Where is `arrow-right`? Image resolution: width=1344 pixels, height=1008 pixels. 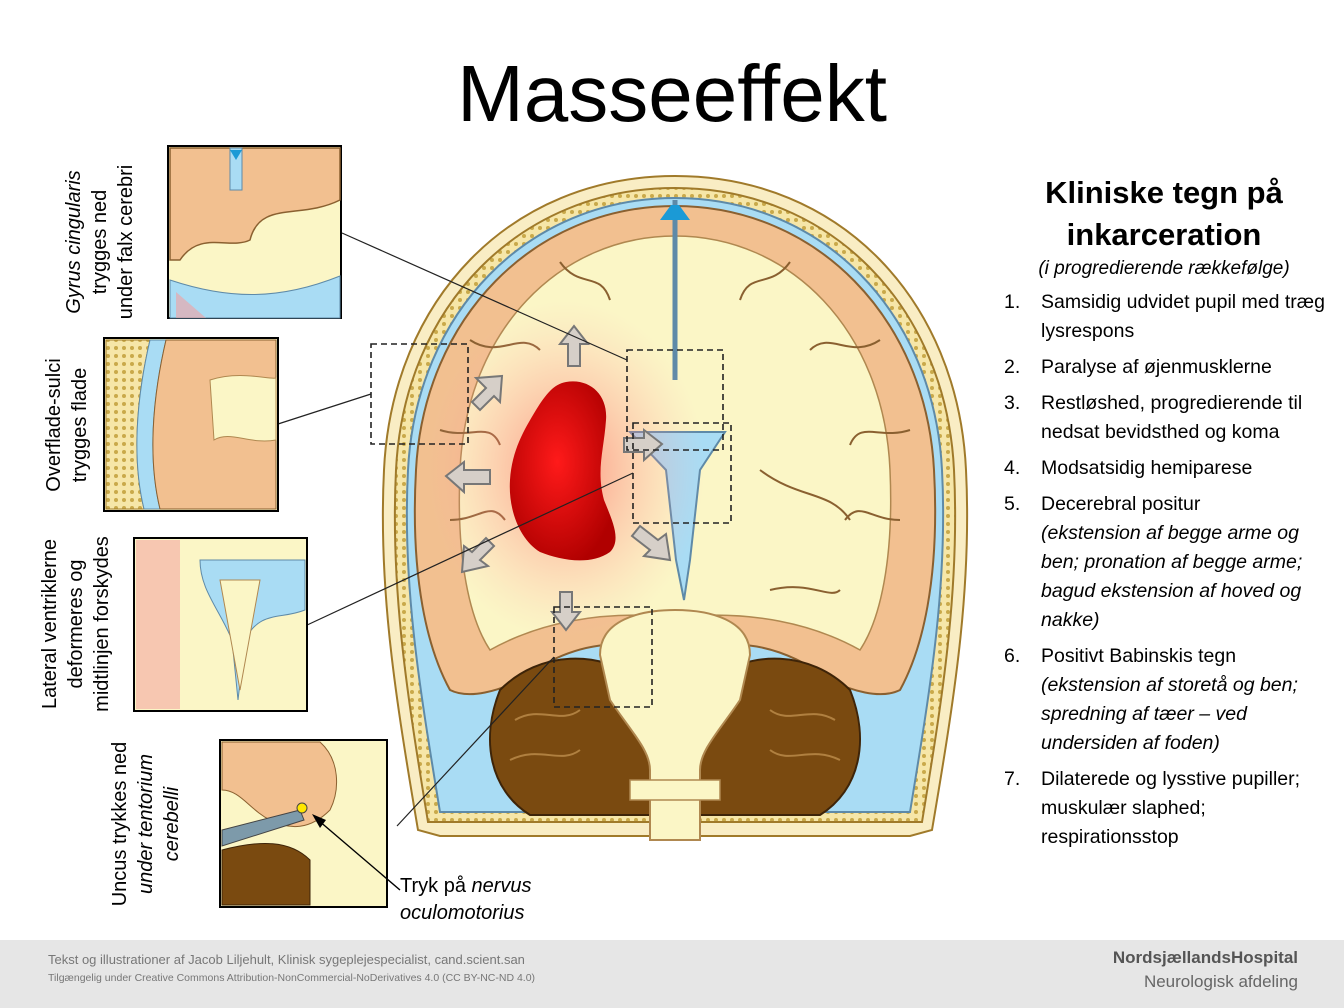 arrow-right is located at coordinates (643, 445).